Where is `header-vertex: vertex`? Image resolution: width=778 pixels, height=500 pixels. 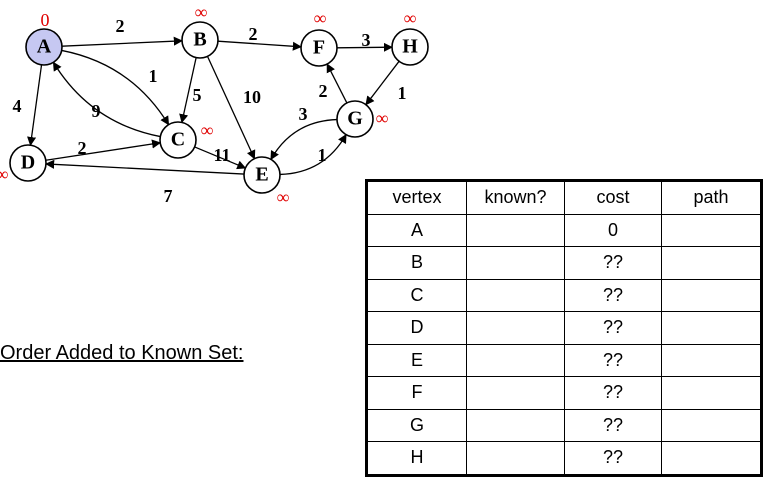 header-vertex: vertex is located at coordinates (416, 197).